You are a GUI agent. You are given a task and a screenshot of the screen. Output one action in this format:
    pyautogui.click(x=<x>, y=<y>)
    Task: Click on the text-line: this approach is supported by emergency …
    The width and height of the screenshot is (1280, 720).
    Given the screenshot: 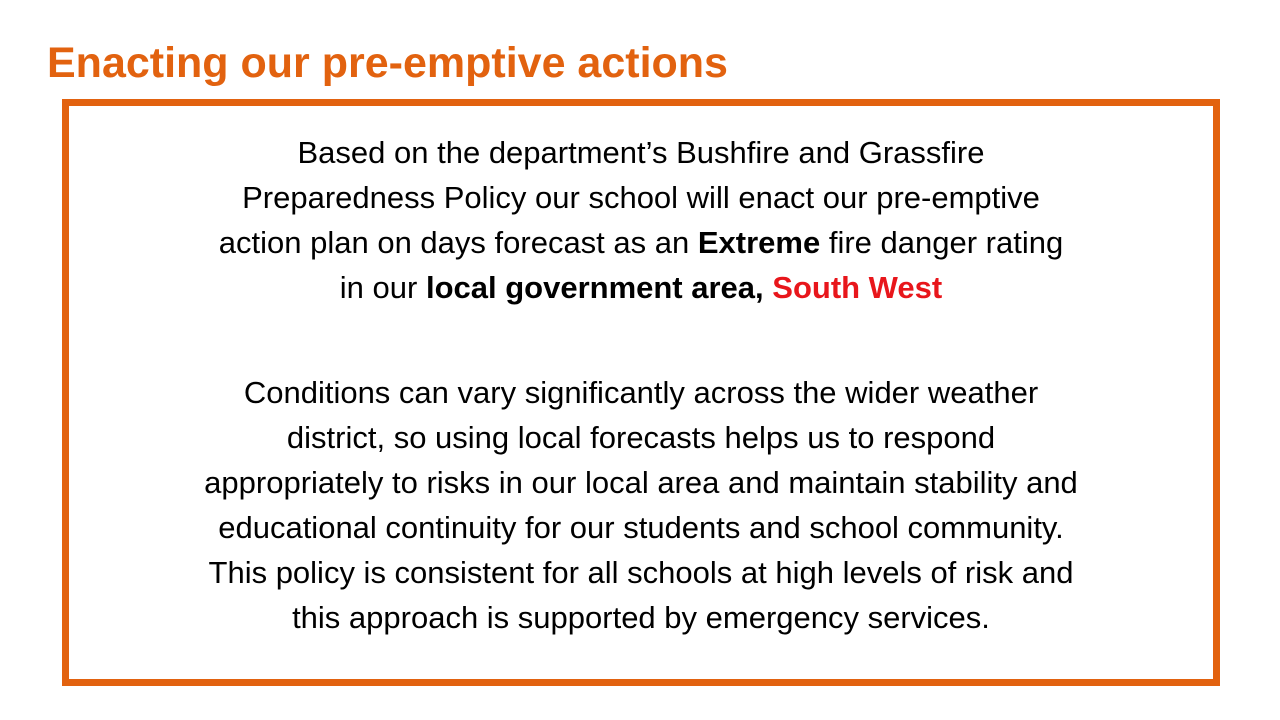 What is the action you would take?
    pyautogui.click(x=641, y=617)
    